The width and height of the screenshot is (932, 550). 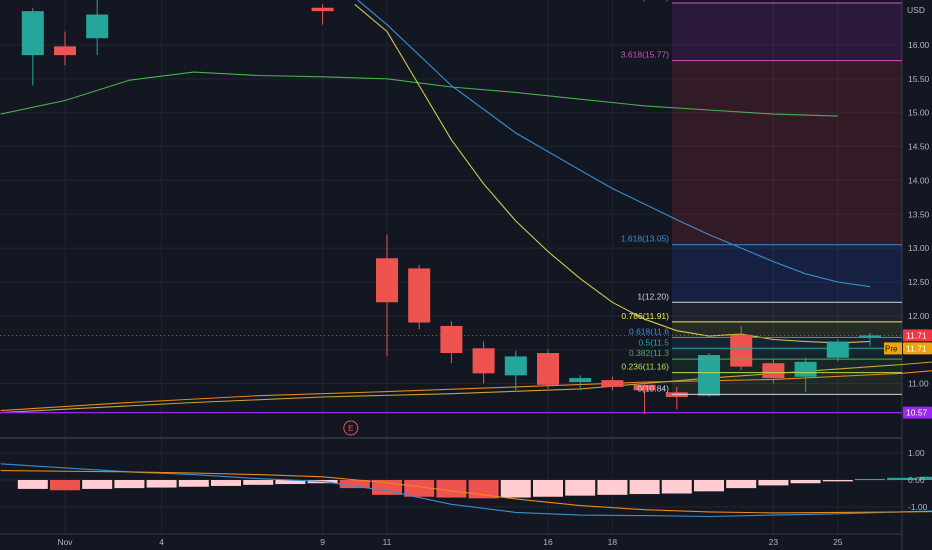 I want to click on time-tick-label: 11, so click(x=387, y=542).